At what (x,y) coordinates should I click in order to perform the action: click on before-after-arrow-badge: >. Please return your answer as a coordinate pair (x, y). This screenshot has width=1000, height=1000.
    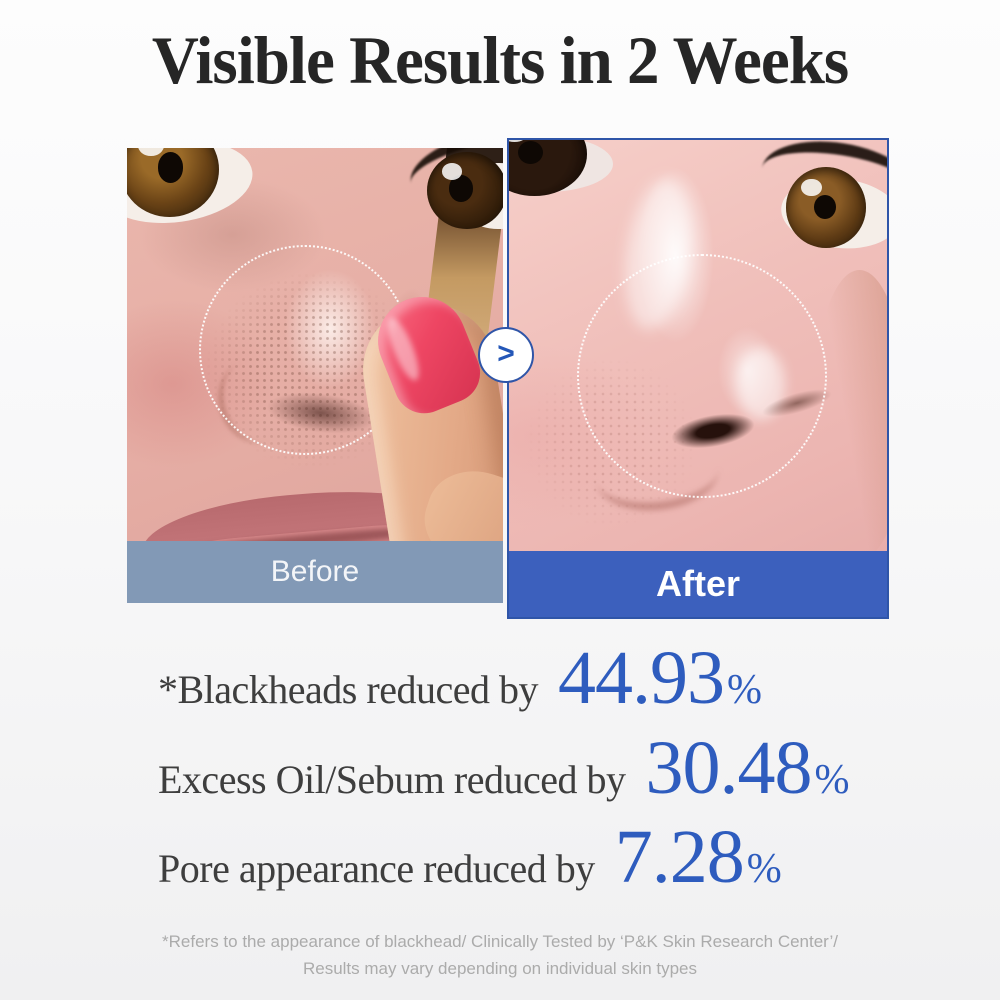
    Looking at the image, I should click on (506, 355).